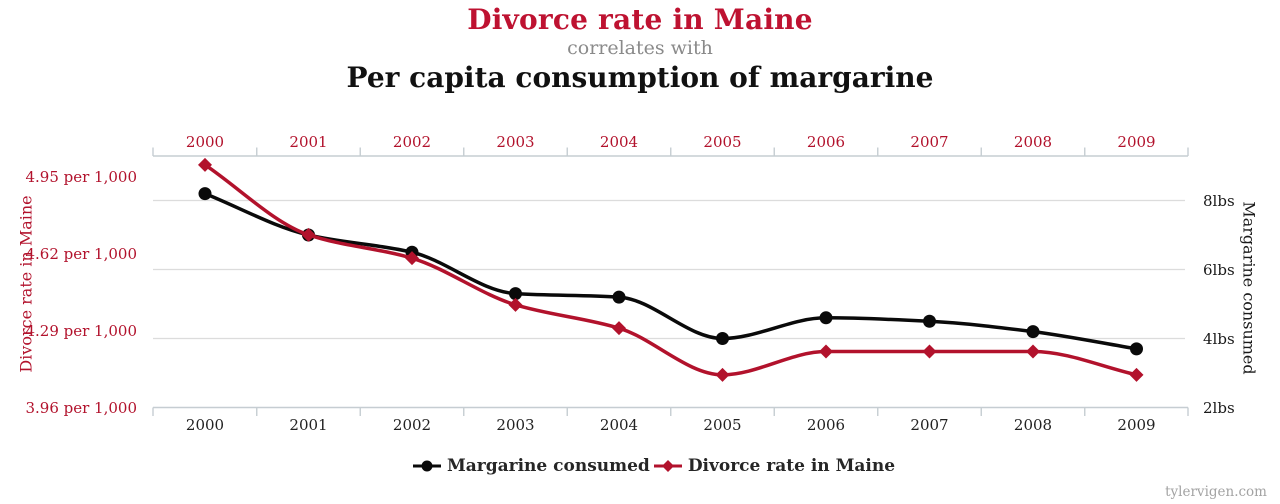 The image size is (1280, 504). Describe the element at coordinates (619, 425) in the screenshot. I see `bottom-axis-year-label: 2004` at that location.